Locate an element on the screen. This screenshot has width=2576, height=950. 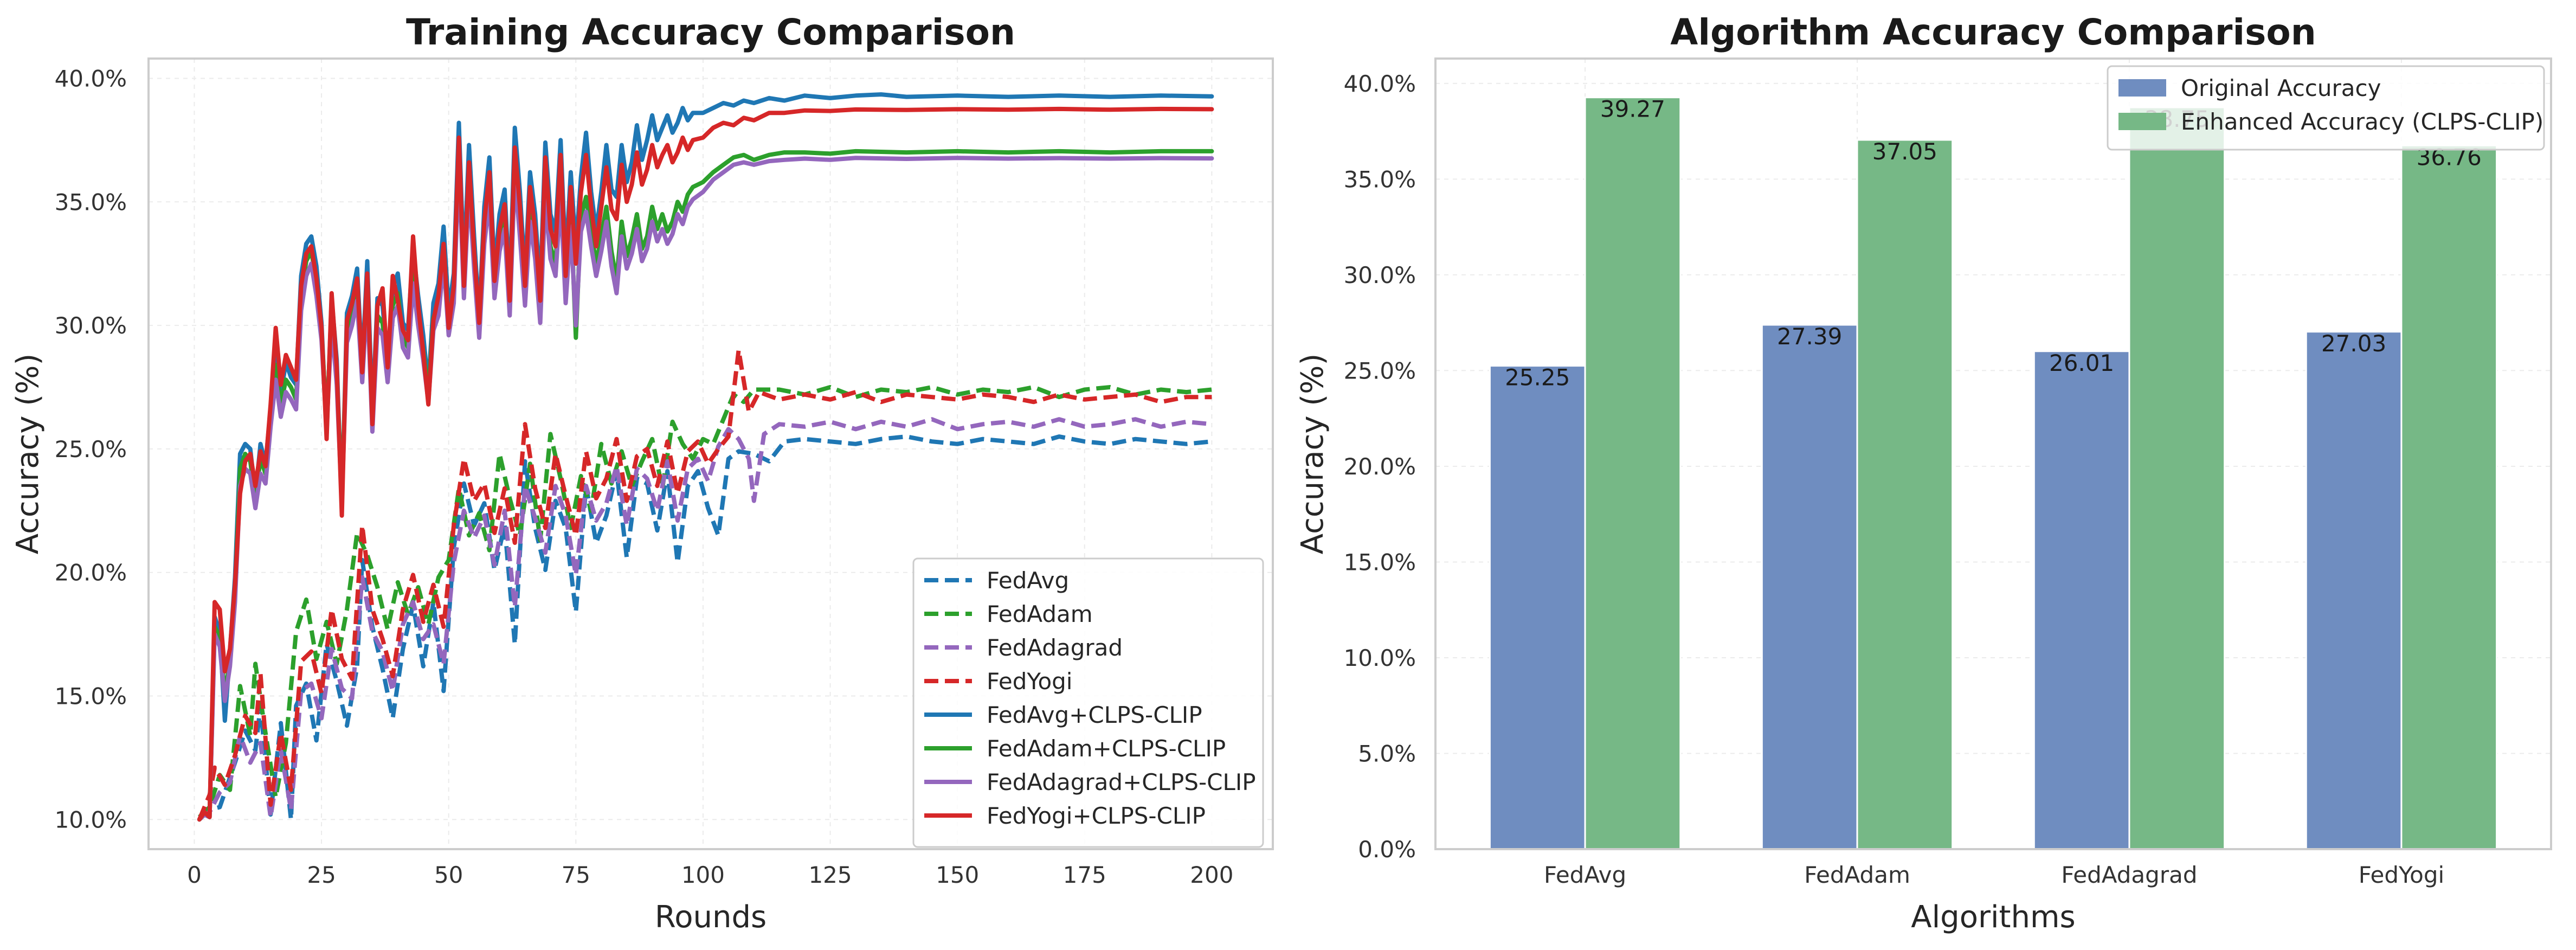
line-chart-x-tick-label: 200 is located at coordinates (1211, 875).